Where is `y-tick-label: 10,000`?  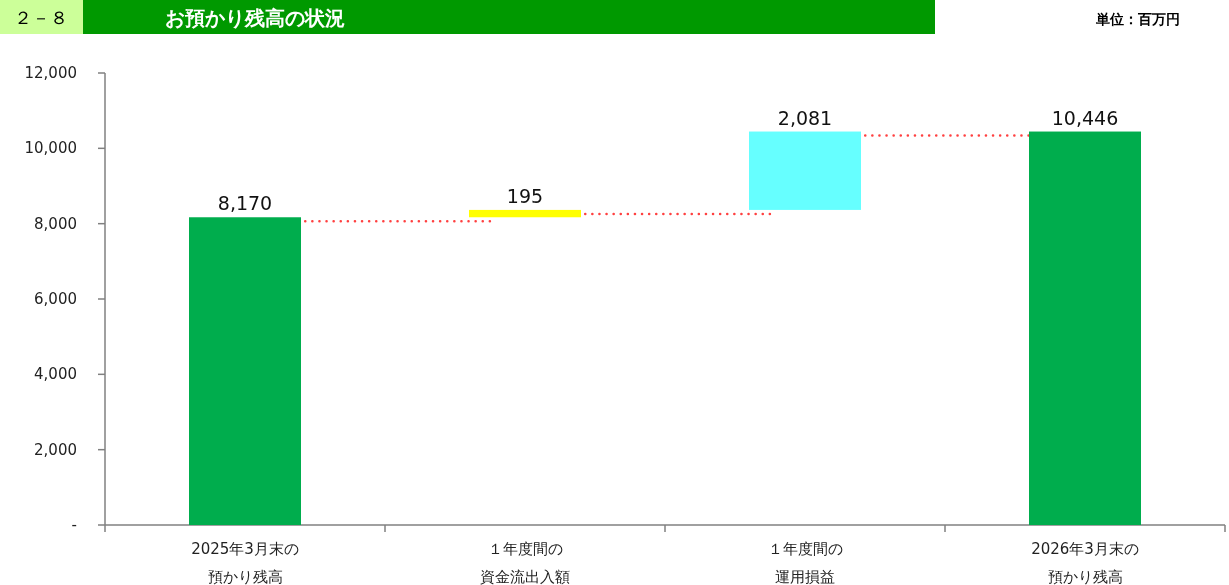
y-tick-label: 10,000 is located at coordinates (50, 148).